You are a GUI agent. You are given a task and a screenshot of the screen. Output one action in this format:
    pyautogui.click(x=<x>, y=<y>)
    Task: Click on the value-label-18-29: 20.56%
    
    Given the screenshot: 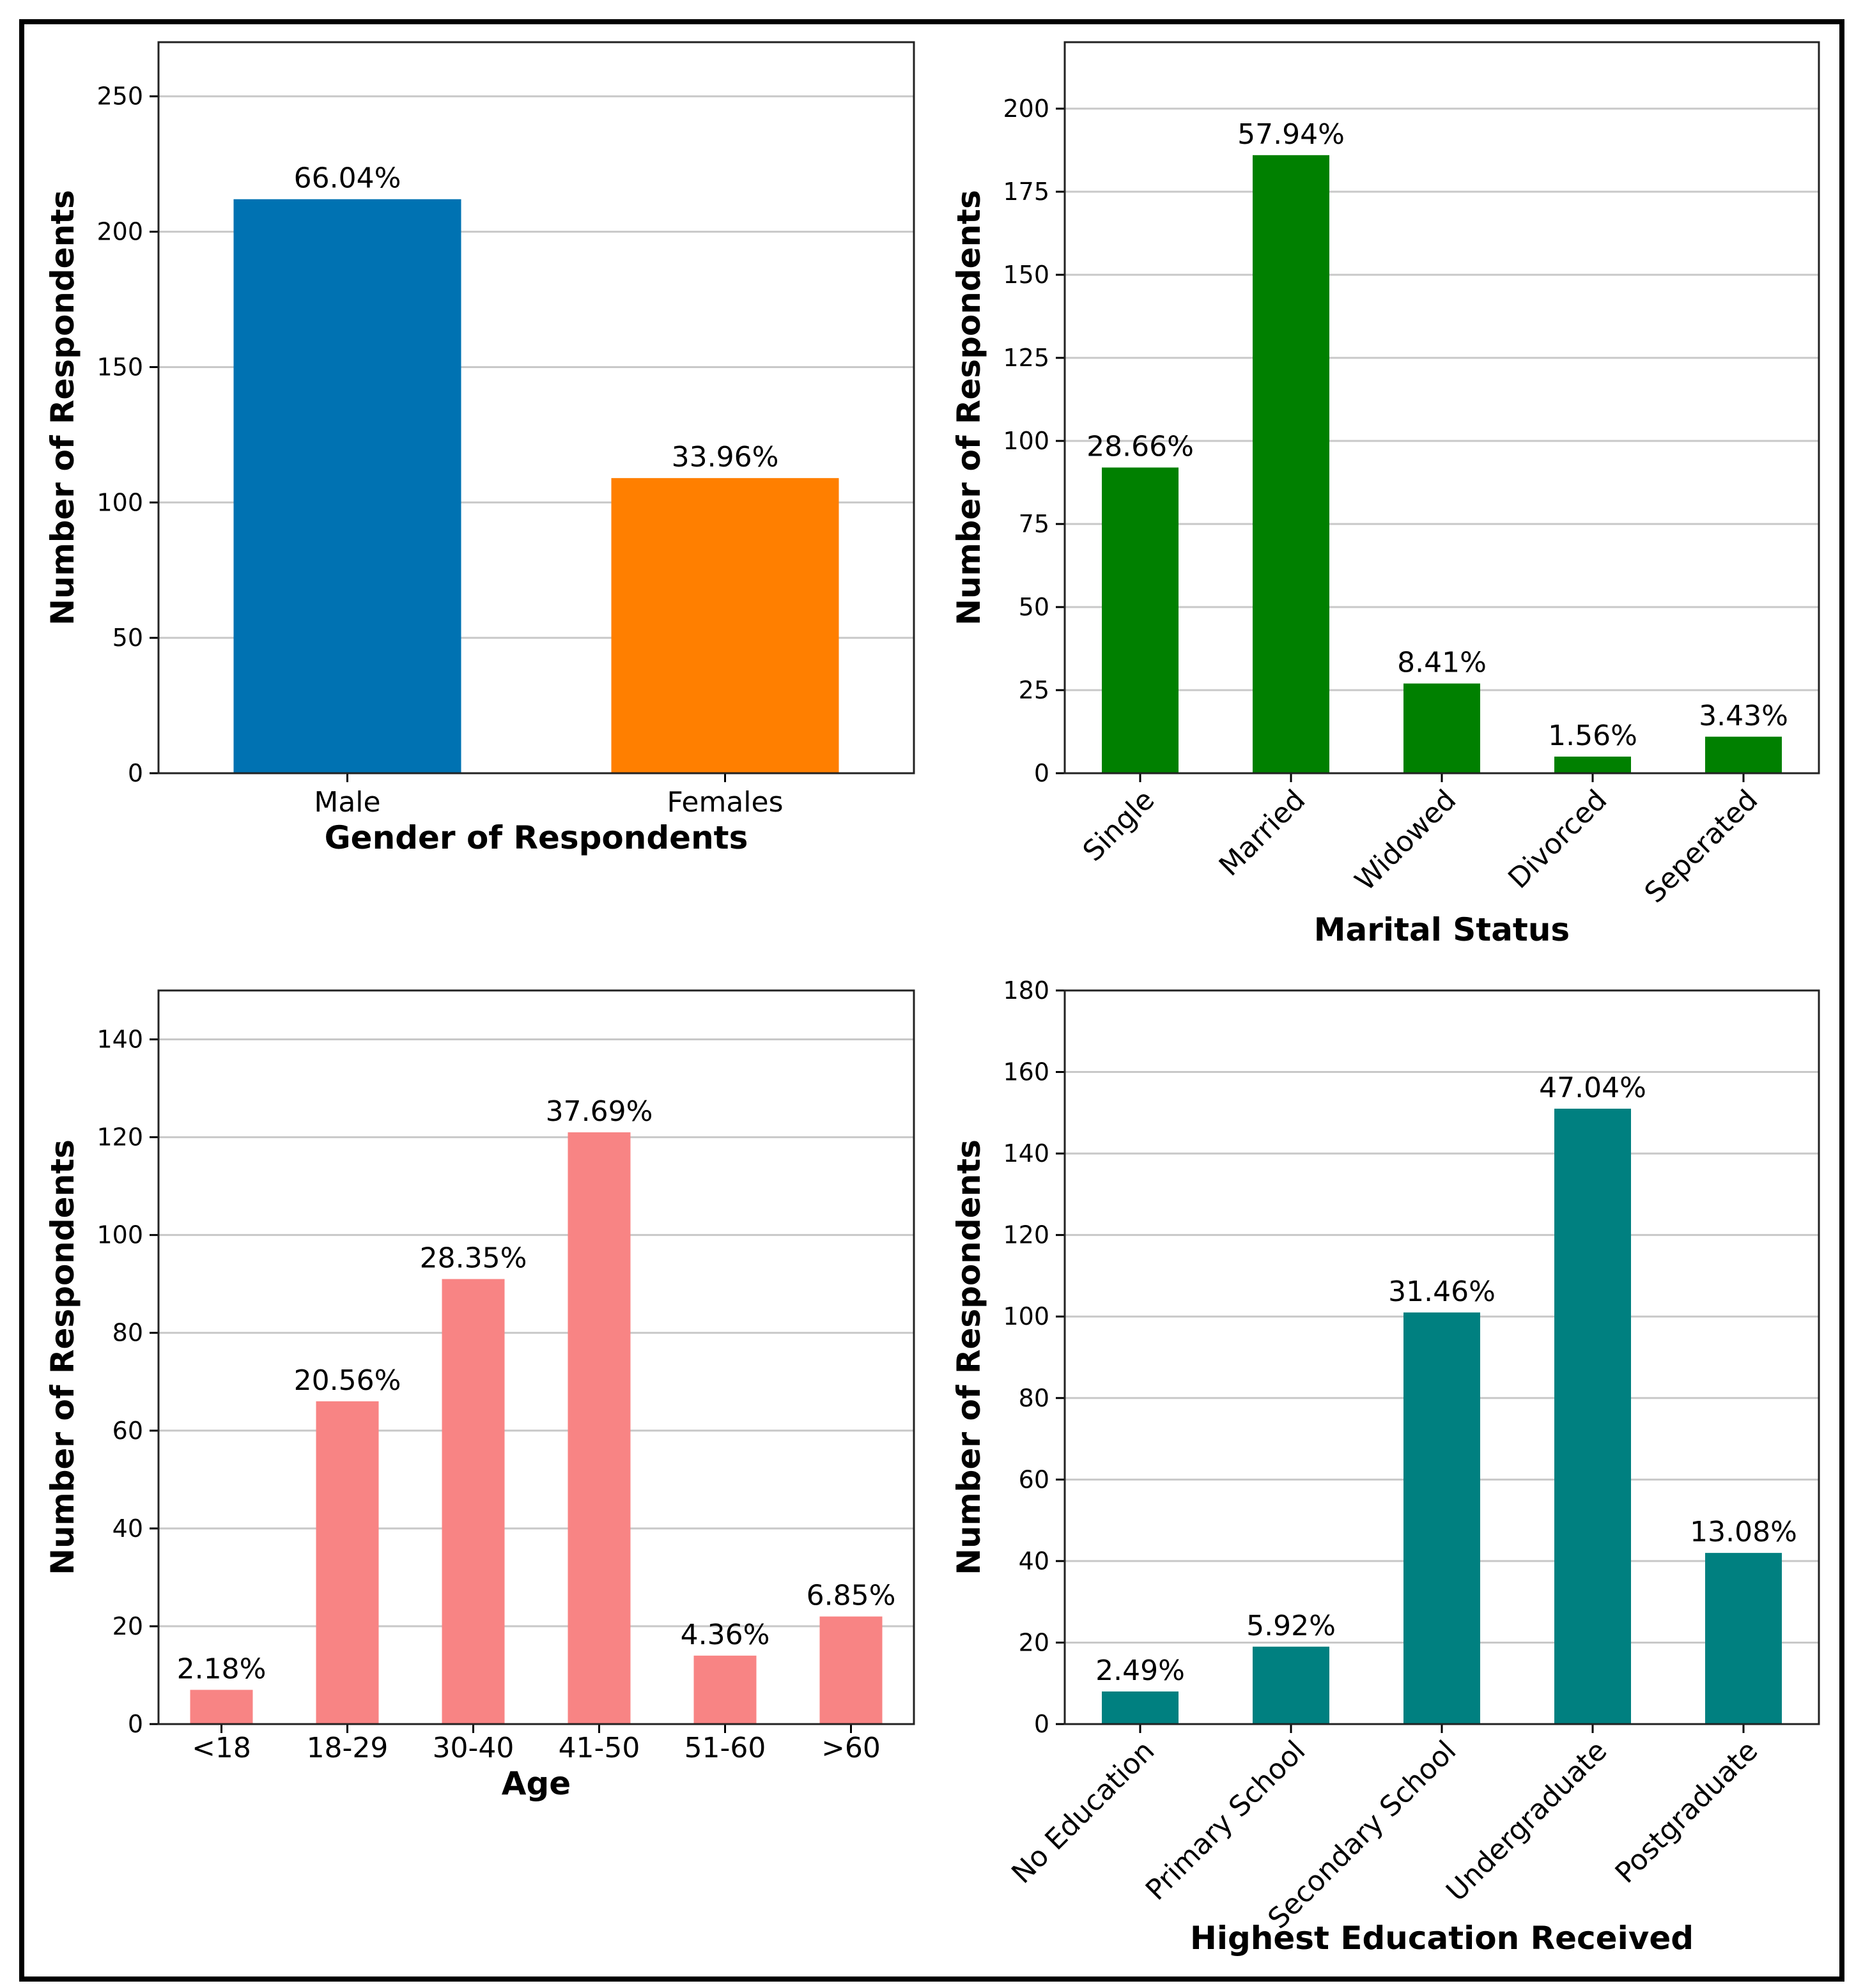 What is the action you would take?
    pyautogui.click(x=347, y=1380)
    